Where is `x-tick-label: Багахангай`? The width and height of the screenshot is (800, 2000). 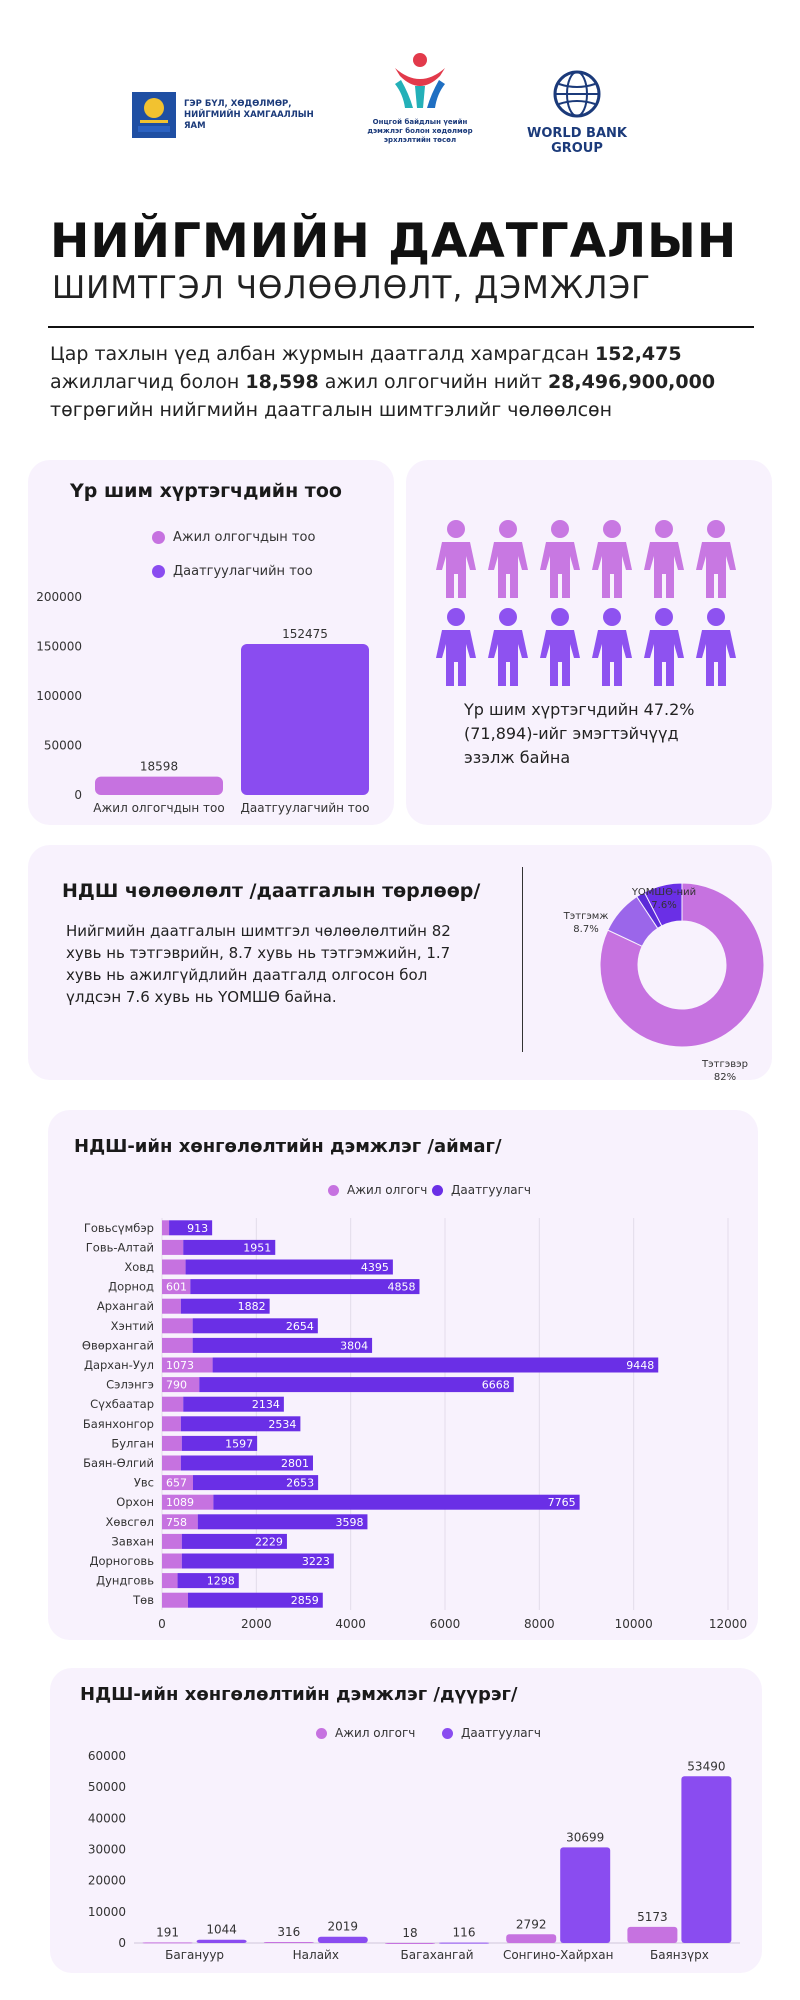 x-tick-label: Багахангай is located at coordinates (436, 1955).